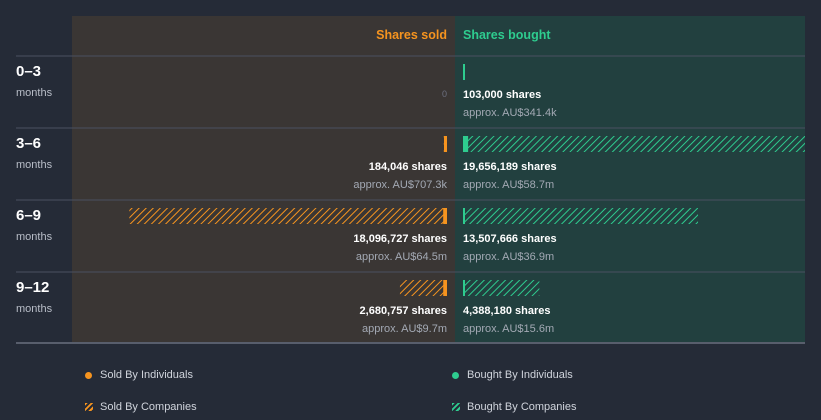  I want to click on legend-bought-companies: Bought By Companies, so click(514, 407).